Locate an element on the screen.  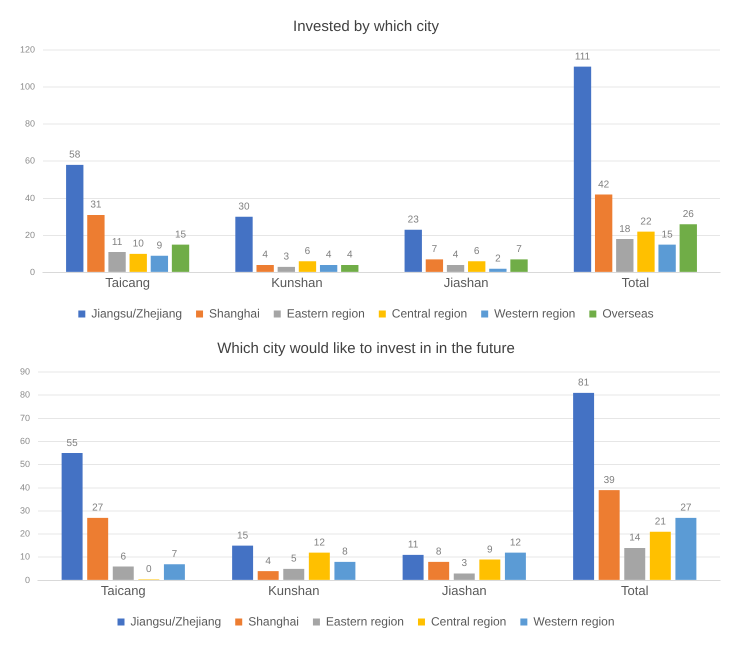
data-label: 30 is located at coordinates (244, 207).